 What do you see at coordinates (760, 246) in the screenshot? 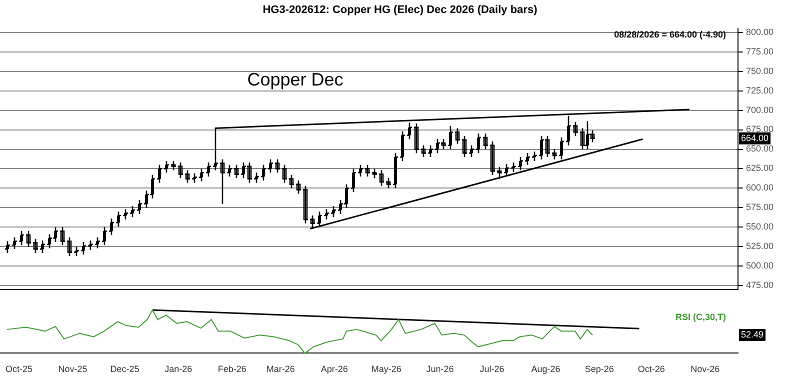
I see `y-tick-label: 525.00` at bounding box center [760, 246].